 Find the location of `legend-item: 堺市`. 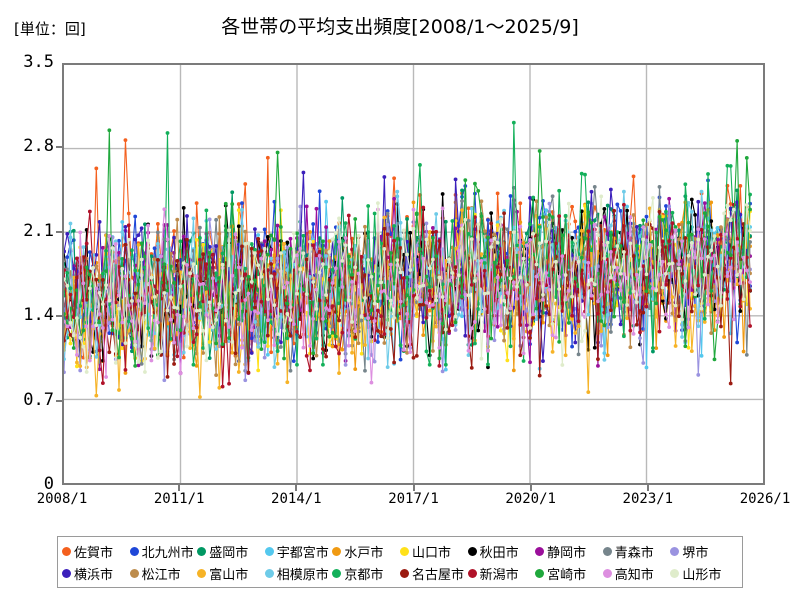

legend-item: 堺市 is located at coordinates (703, 551).